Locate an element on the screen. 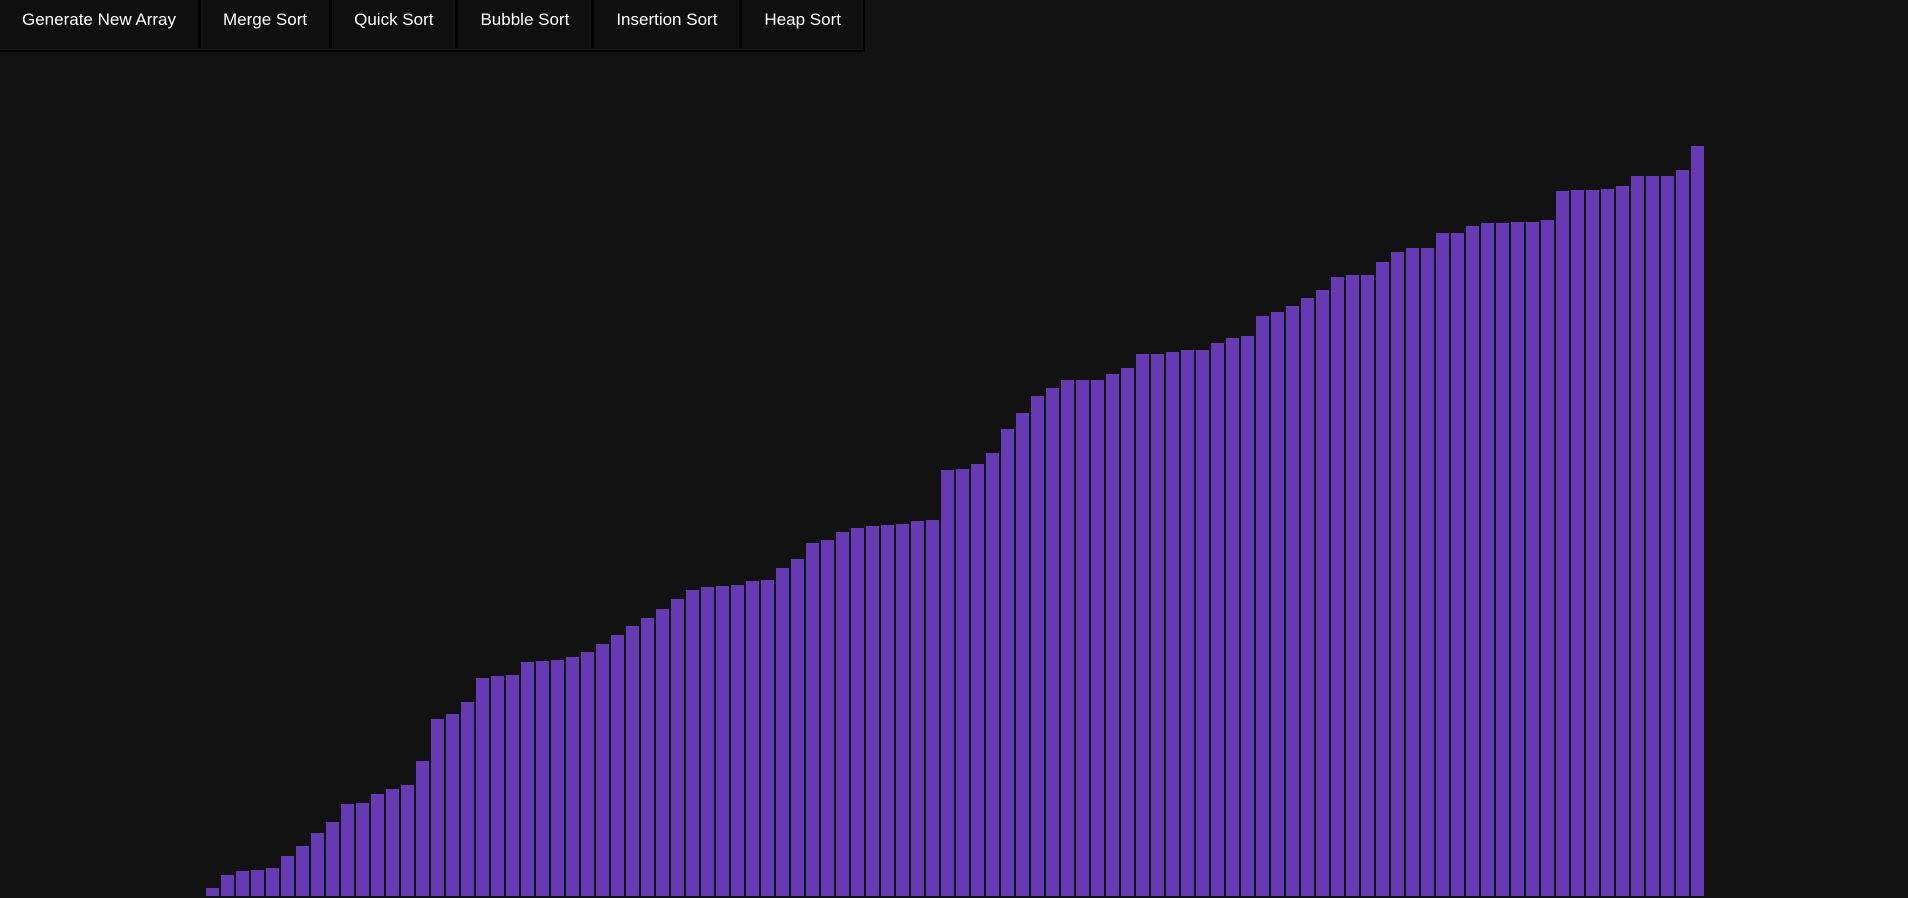 Image resolution: width=1908 pixels, height=898 pixels. bubble-sort-label: Bubble Sort is located at coordinates (525, 19).